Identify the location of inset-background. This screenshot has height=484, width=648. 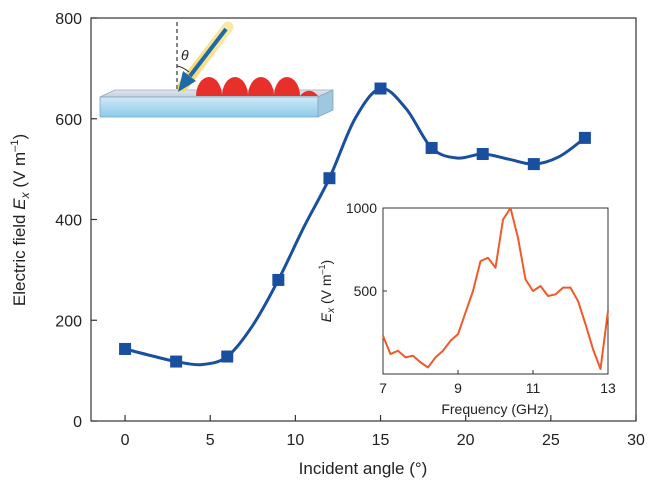
(495, 291).